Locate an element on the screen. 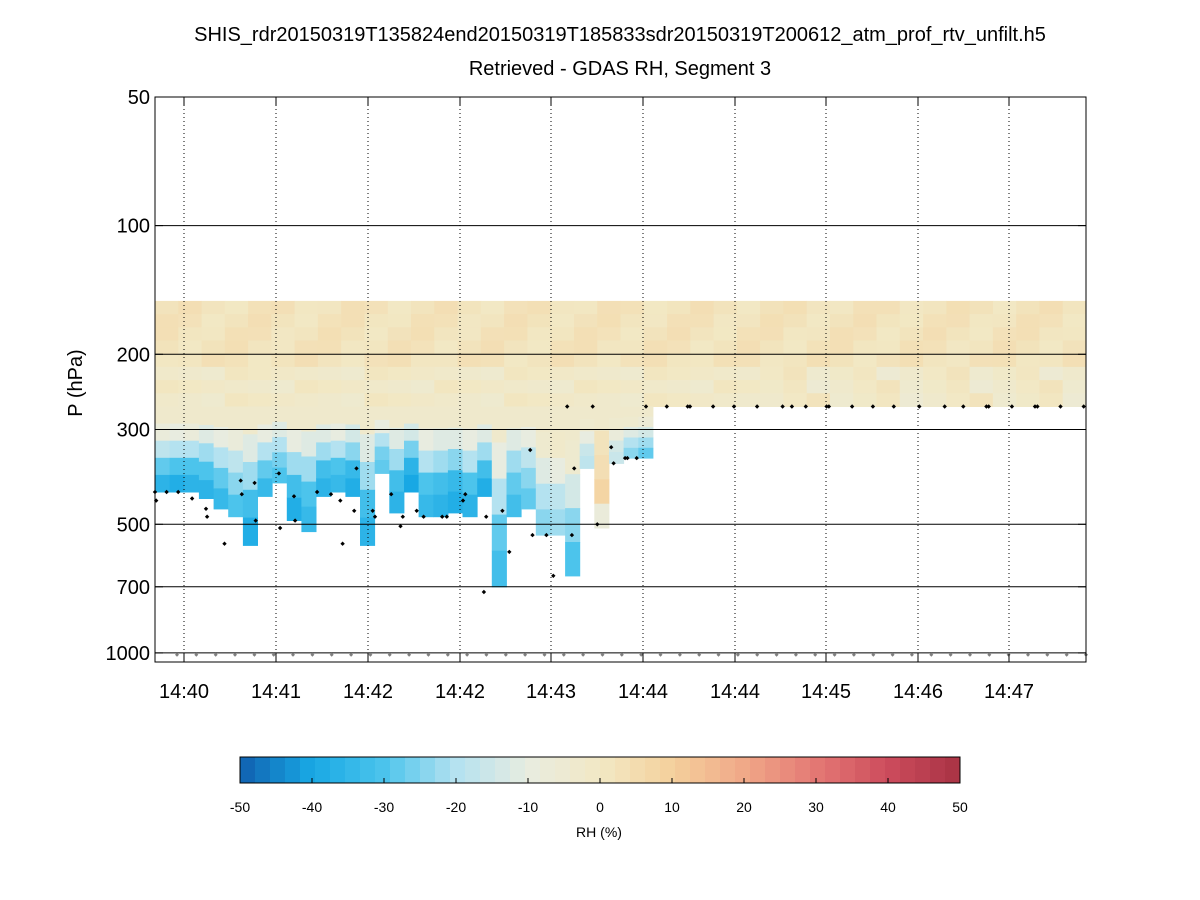 The height and width of the screenshot is (900, 1200). x-tick-label: 14:46 is located at coordinates (918, 692).